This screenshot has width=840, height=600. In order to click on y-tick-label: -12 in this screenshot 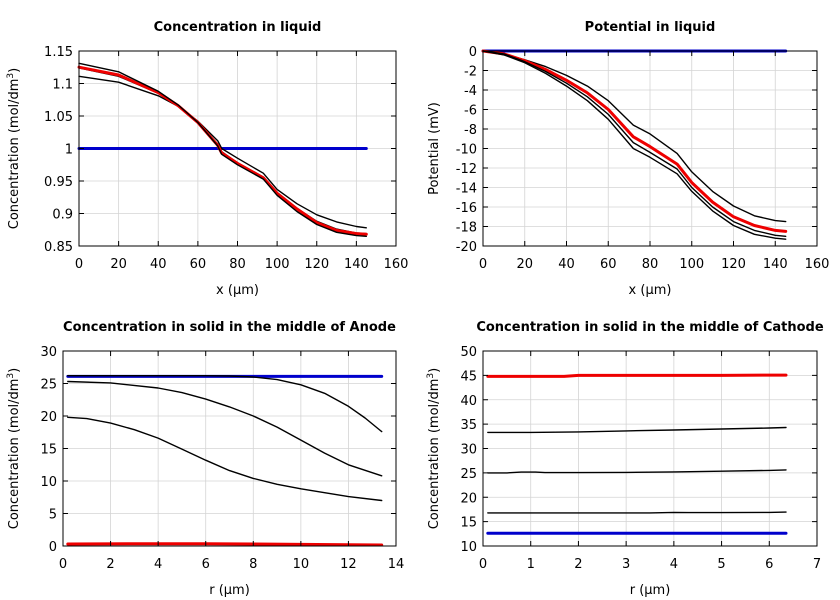, I will do `click(466, 169)`.